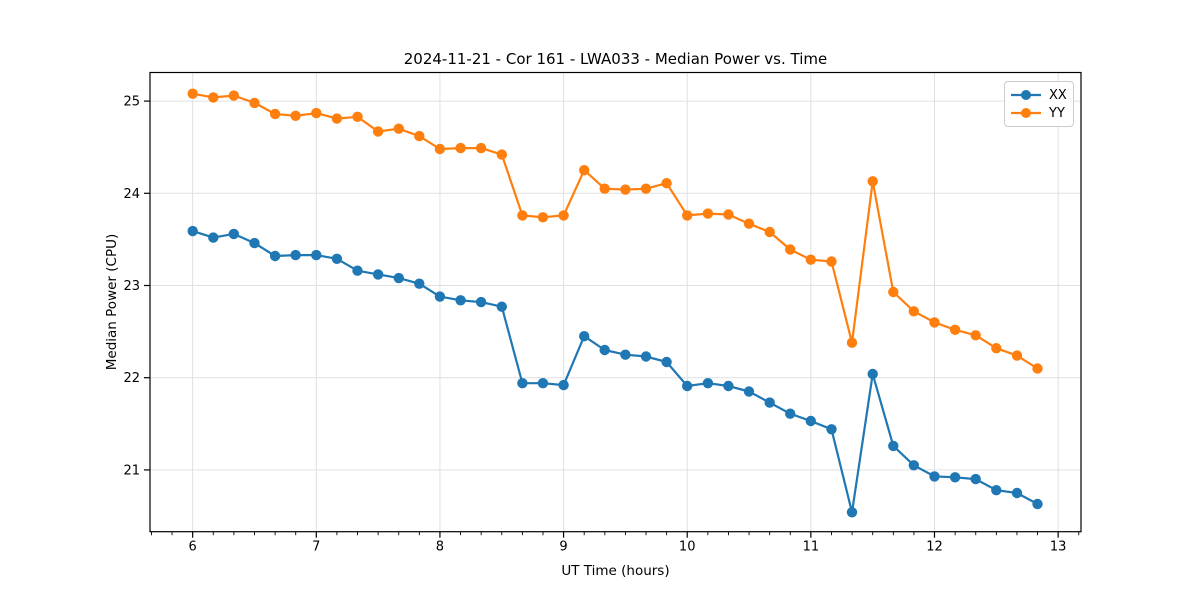 The height and width of the screenshot is (600, 1200). What do you see at coordinates (615, 571) in the screenshot?
I see `x-axis-label: UT Time (hours)` at bounding box center [615, 571].